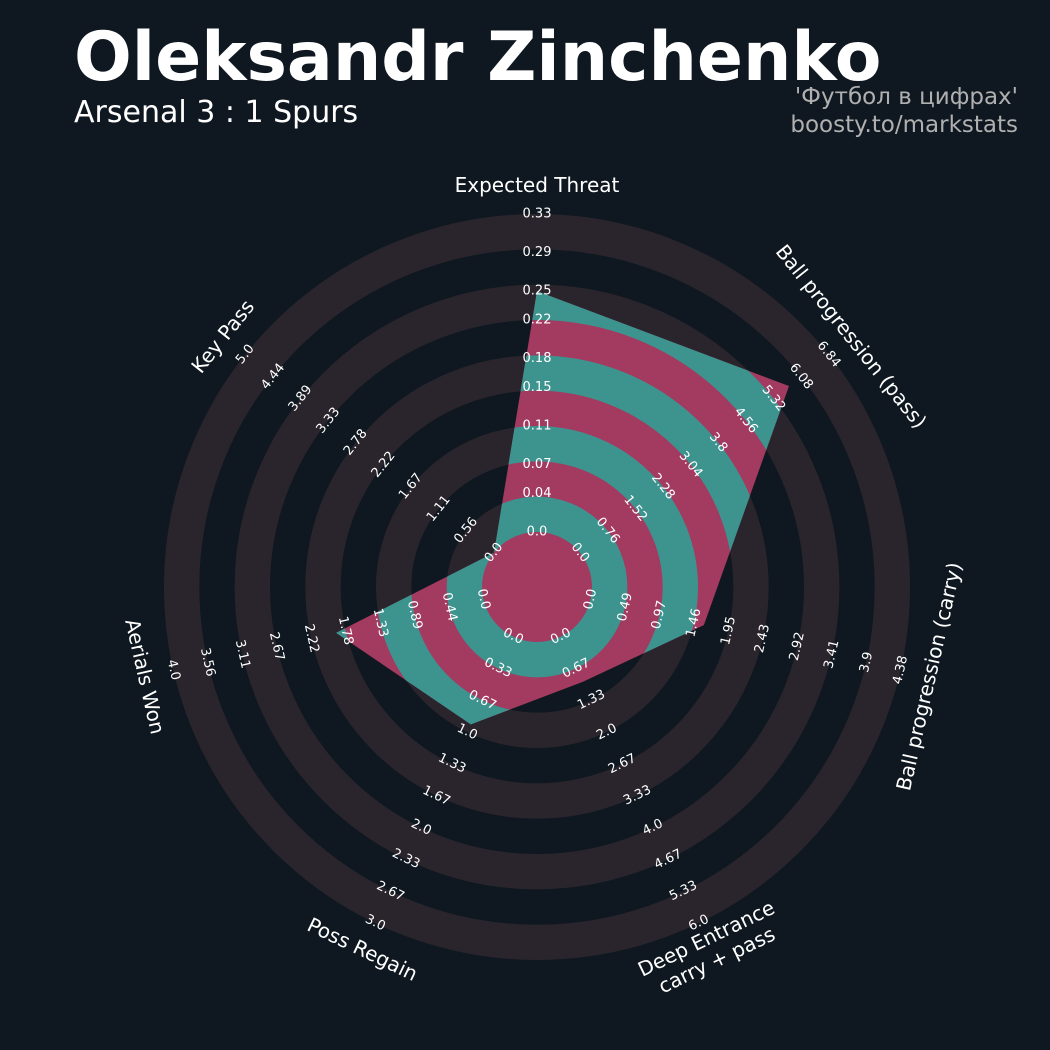 This screenshot has width=1050, height=1050. Describe the element at coordinates (906, 97) in the screenshot. I see `credit: 'Футбол в цифрах'` at that location.